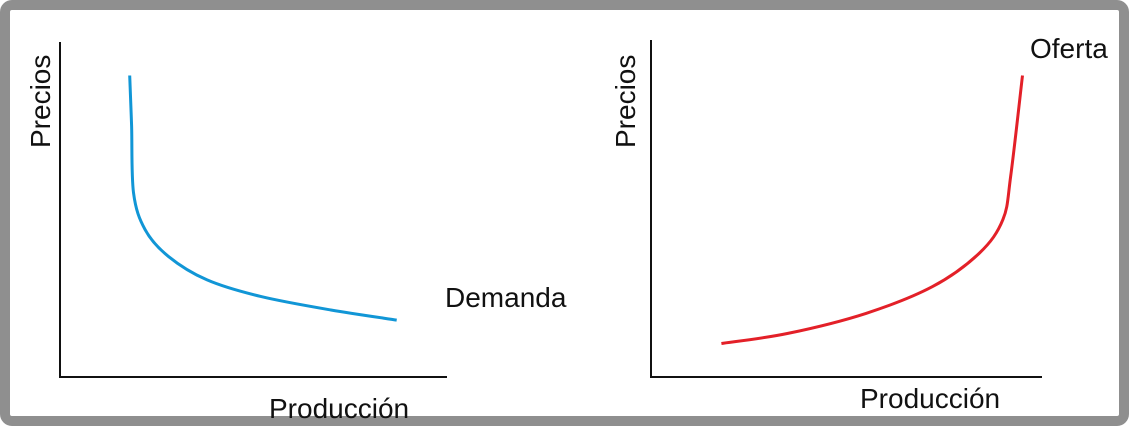 The width and height of the screenshot is (1129, 426). I want to click on y-axis-label-left: Precios, so click(40, 101).